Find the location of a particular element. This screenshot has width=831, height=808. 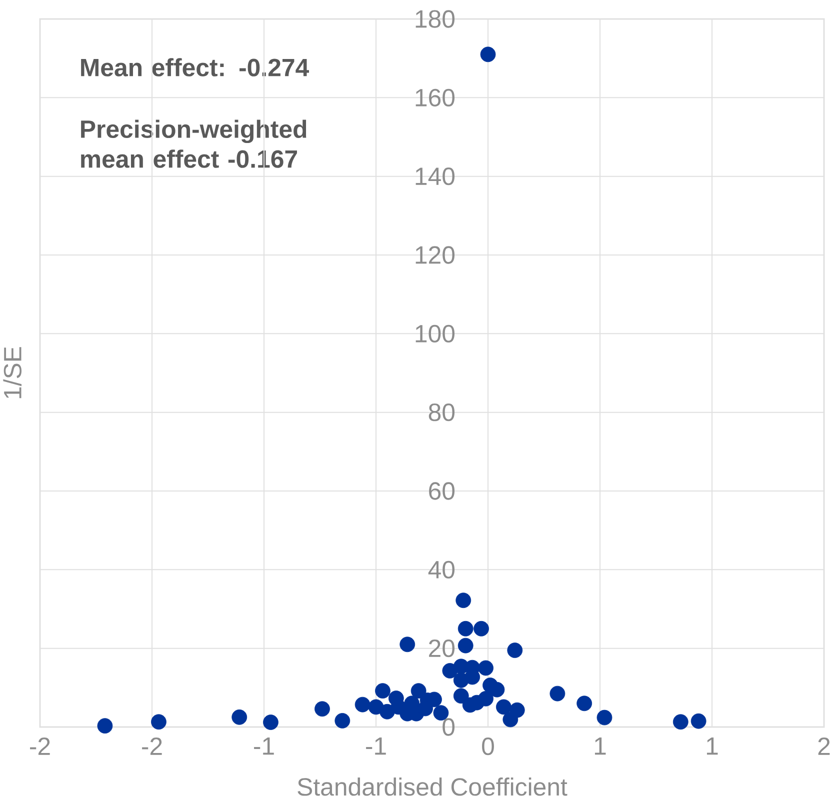

y-tick-label: 160 is located at coordinates (435, 97).